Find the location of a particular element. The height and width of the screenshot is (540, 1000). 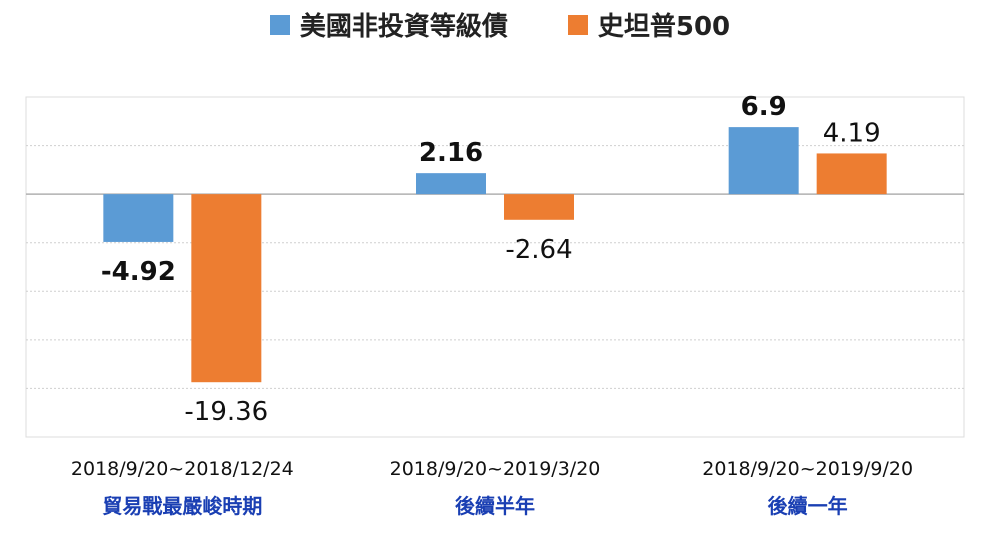

category-label-3: 2018/9/20~2019/9/20 is located at coordinates (807, 469).